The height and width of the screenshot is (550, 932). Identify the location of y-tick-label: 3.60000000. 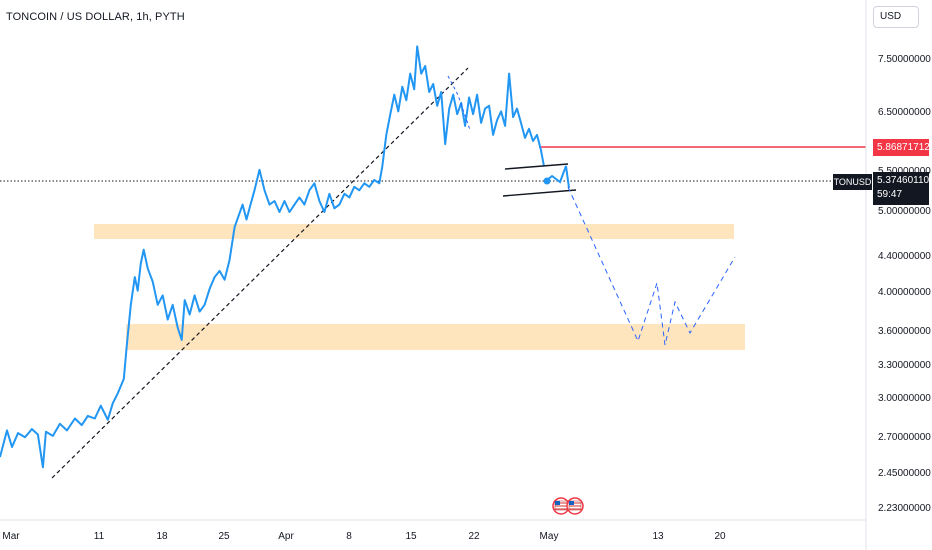
(904, 331).